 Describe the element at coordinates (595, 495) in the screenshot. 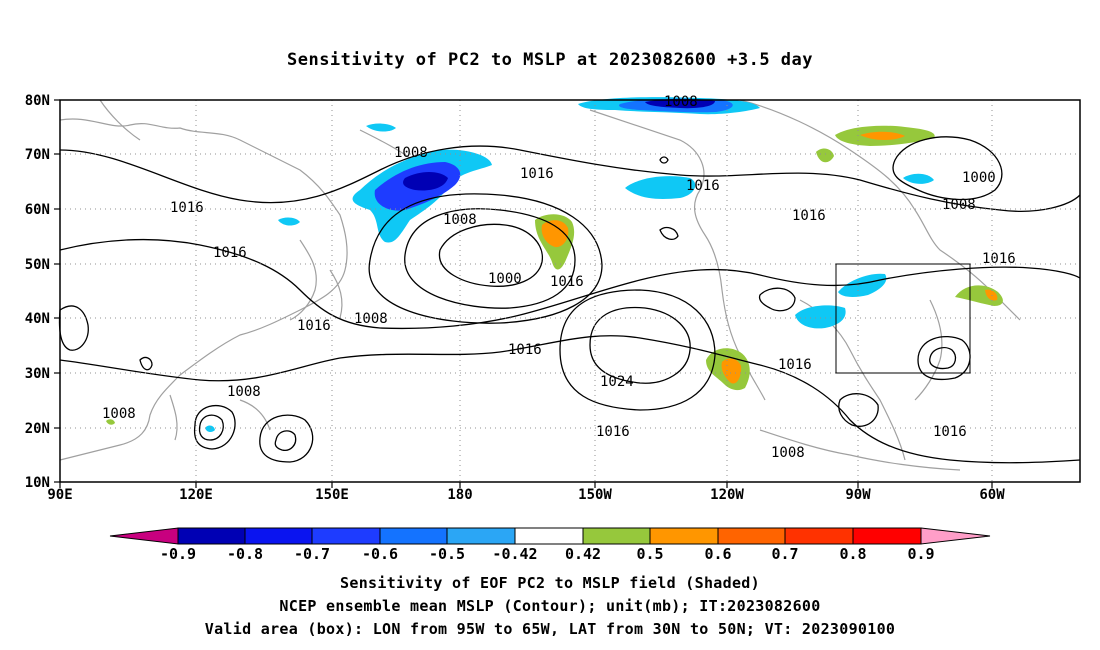

I see `lon-tick-label: 150W` at that location.